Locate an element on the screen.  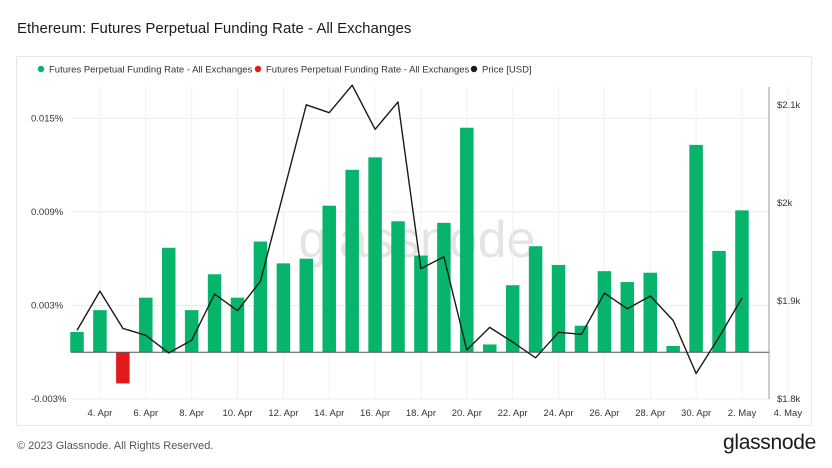
x-tick-label: 14. Apr is located at coordinates (329, 413).